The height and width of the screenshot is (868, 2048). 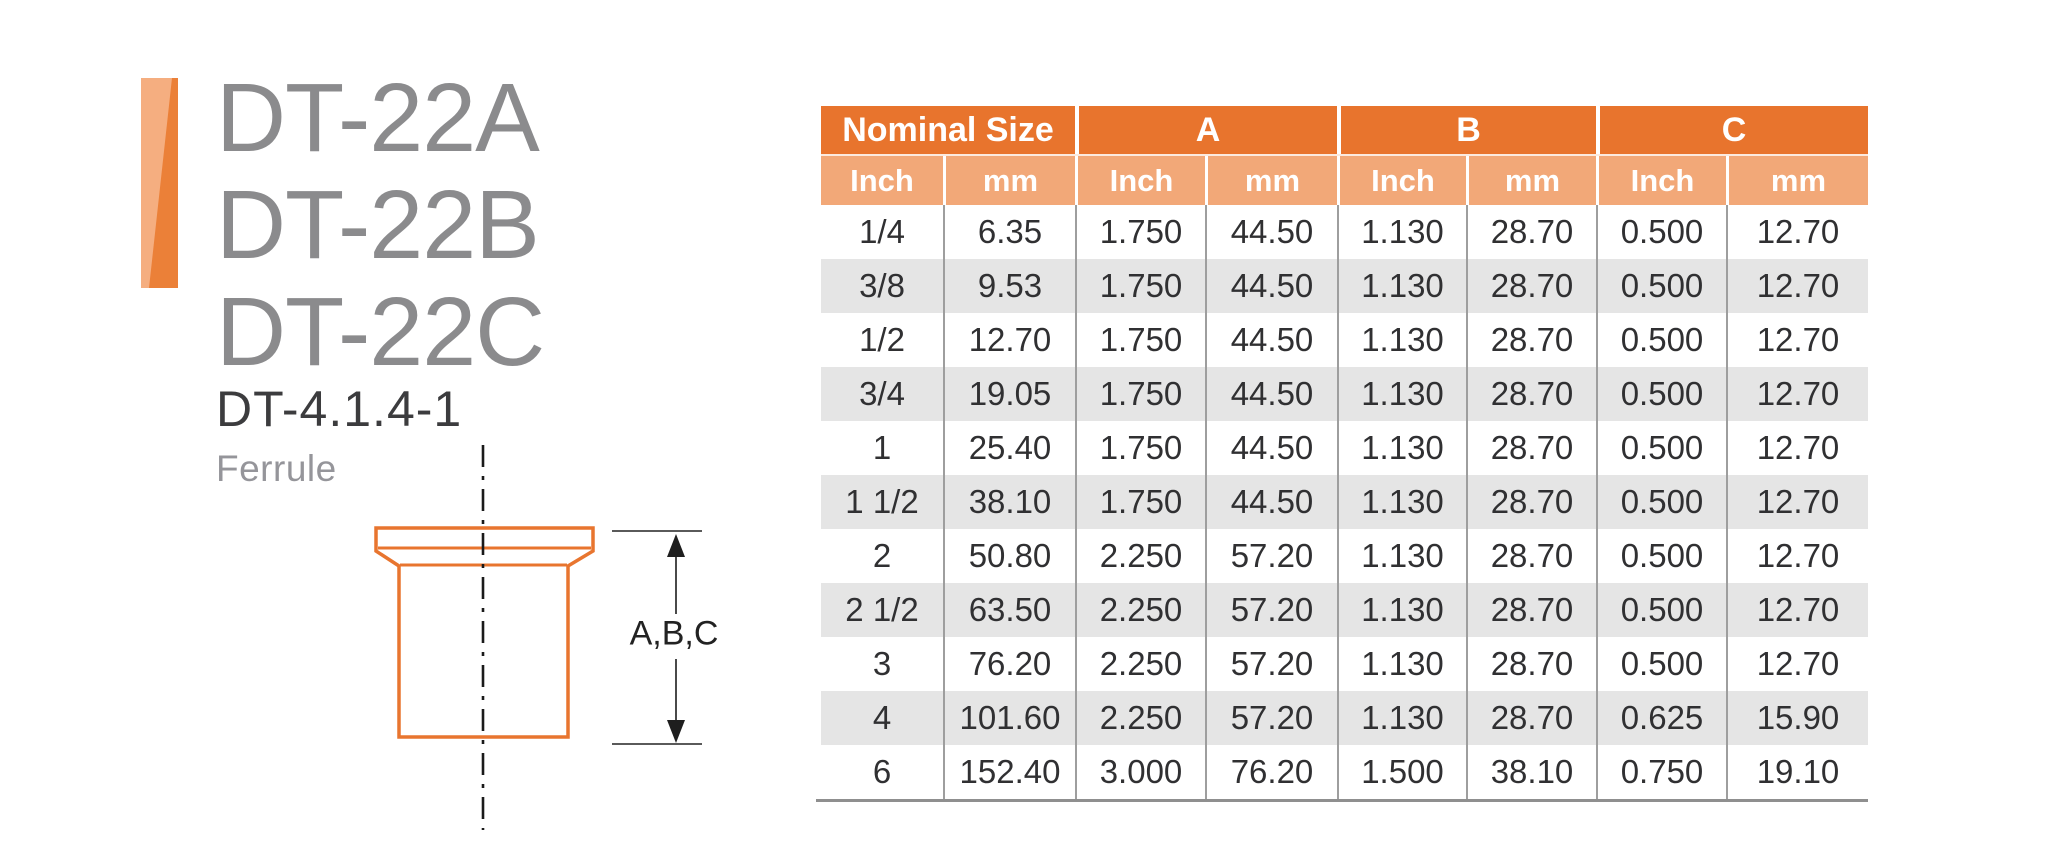 What do you see at coordinates (1009, 448) in the screenshot?
I see `table-cell: 25.40` at bounding box center [1009, 448].